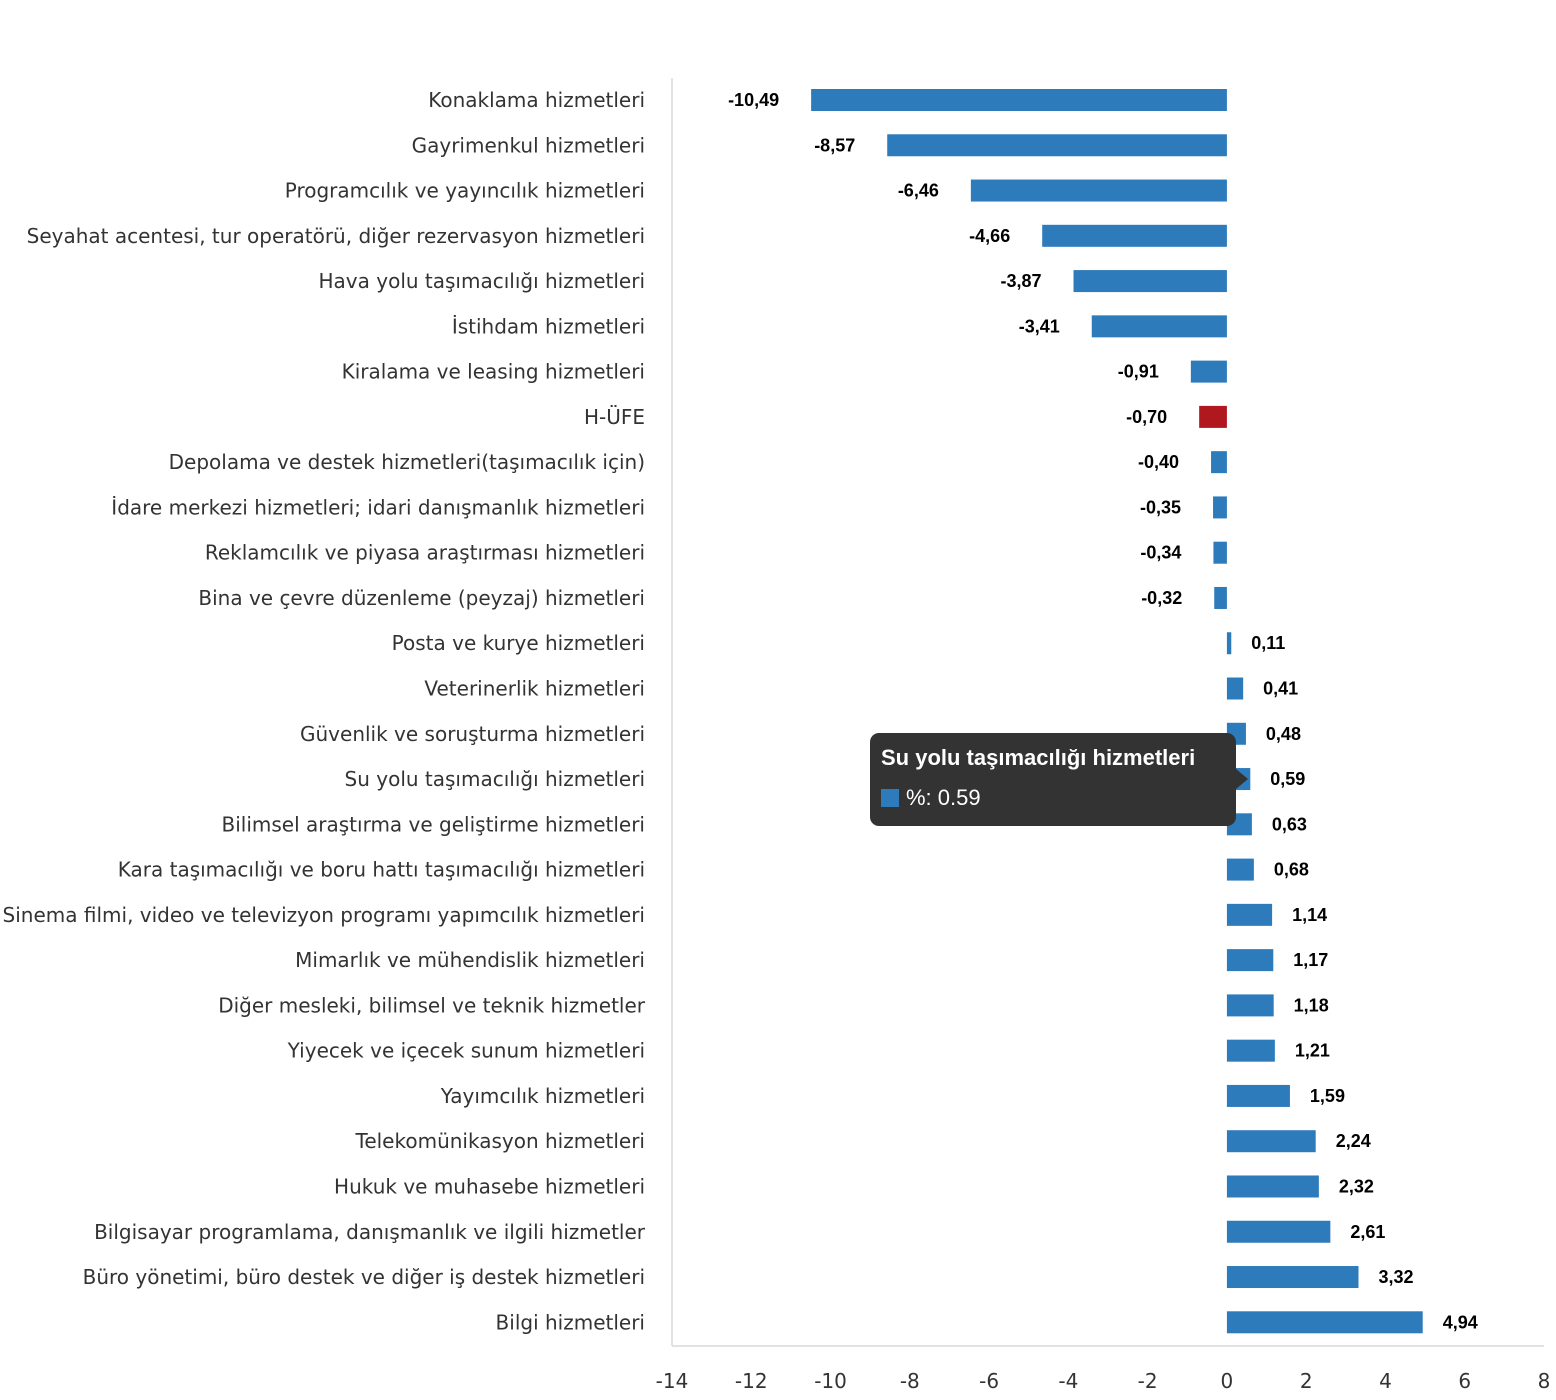 The image size is (1556, 1400). What do you see at coordinates (1396, 1277) in the screenshot?
I see `data-label: 3,32` at bounding box center [1396, 1277].